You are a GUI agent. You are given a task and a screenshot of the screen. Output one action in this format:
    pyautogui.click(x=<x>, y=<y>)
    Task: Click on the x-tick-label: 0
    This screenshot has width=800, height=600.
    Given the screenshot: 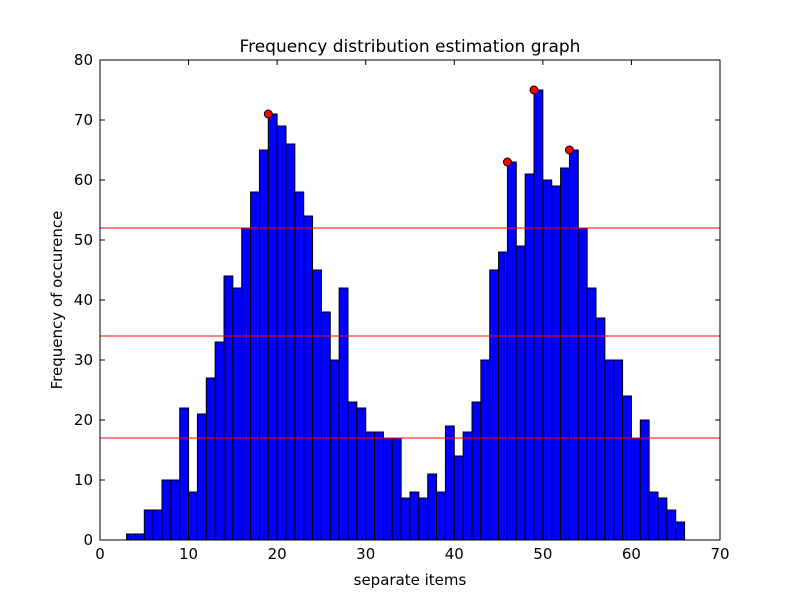 What is the action you would take?
    pyautogui.click(x=100, y=554)
    